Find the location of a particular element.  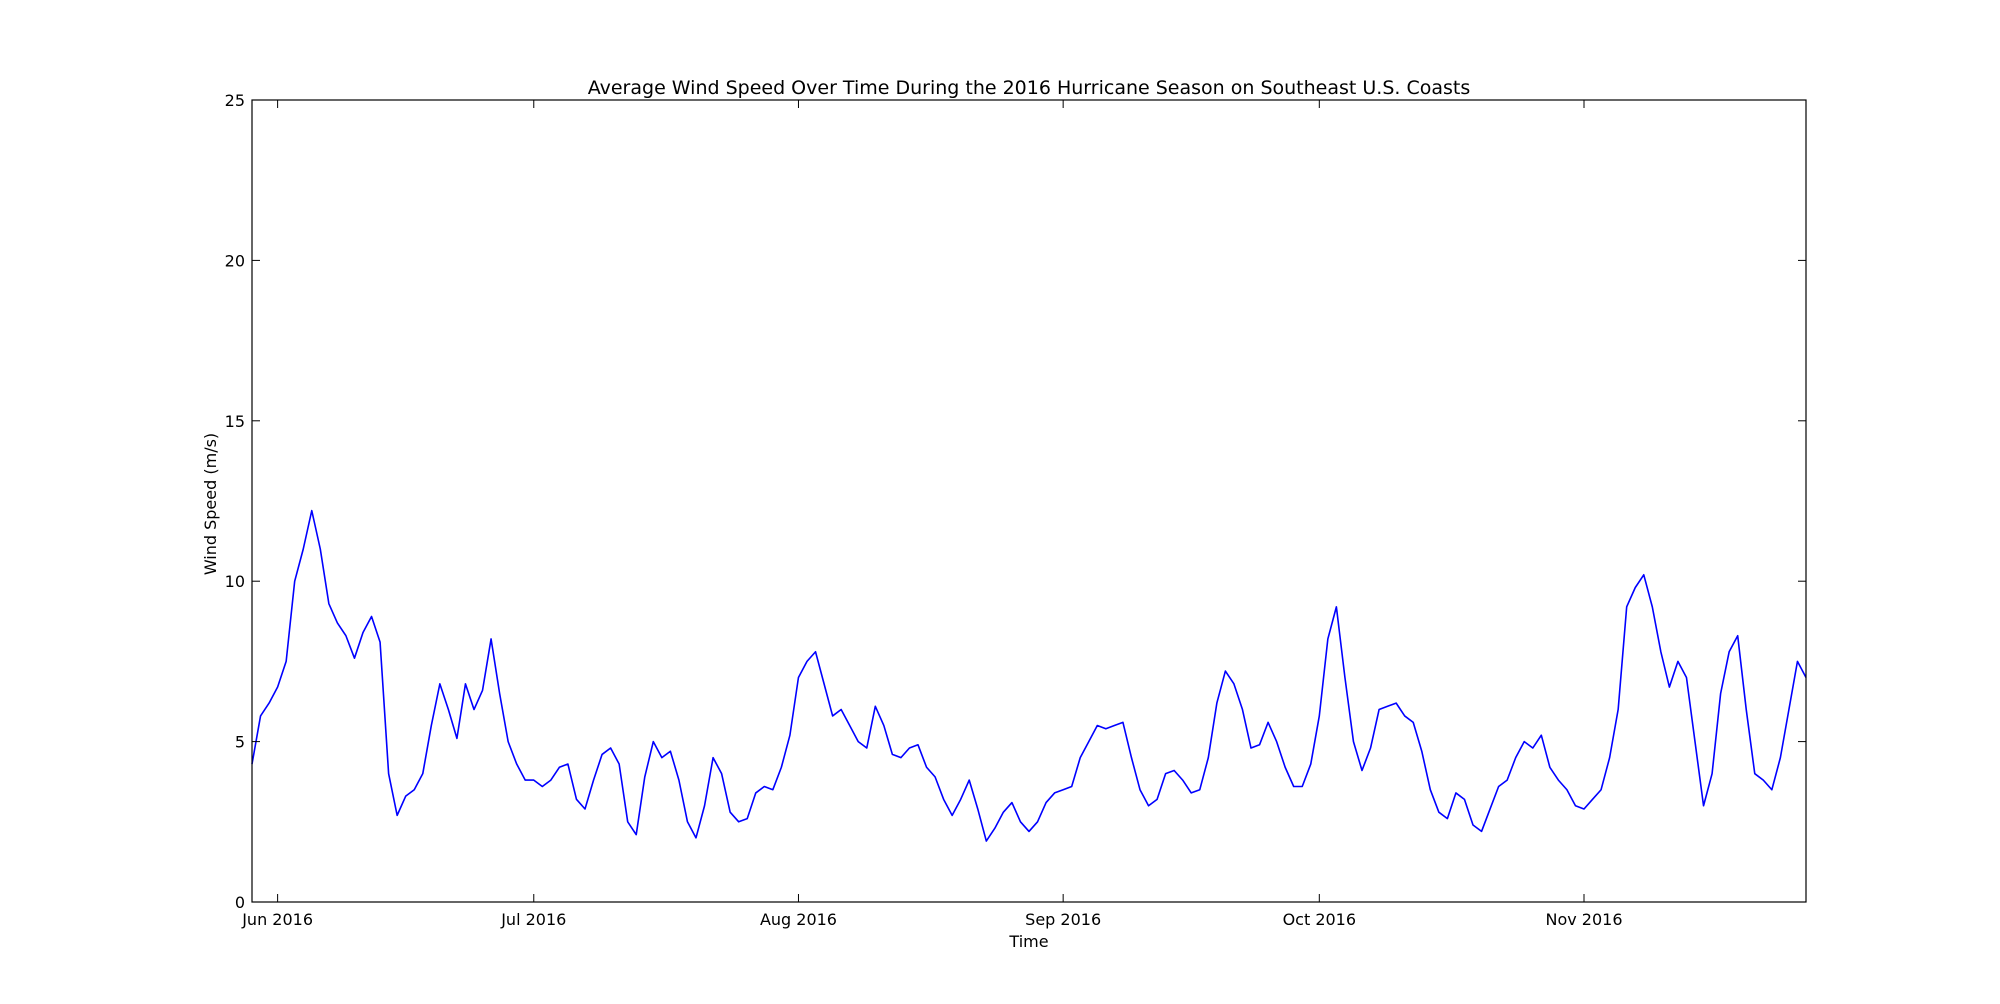

x-tick-label: Nov 2016 is located at coordinates (1583, 919).